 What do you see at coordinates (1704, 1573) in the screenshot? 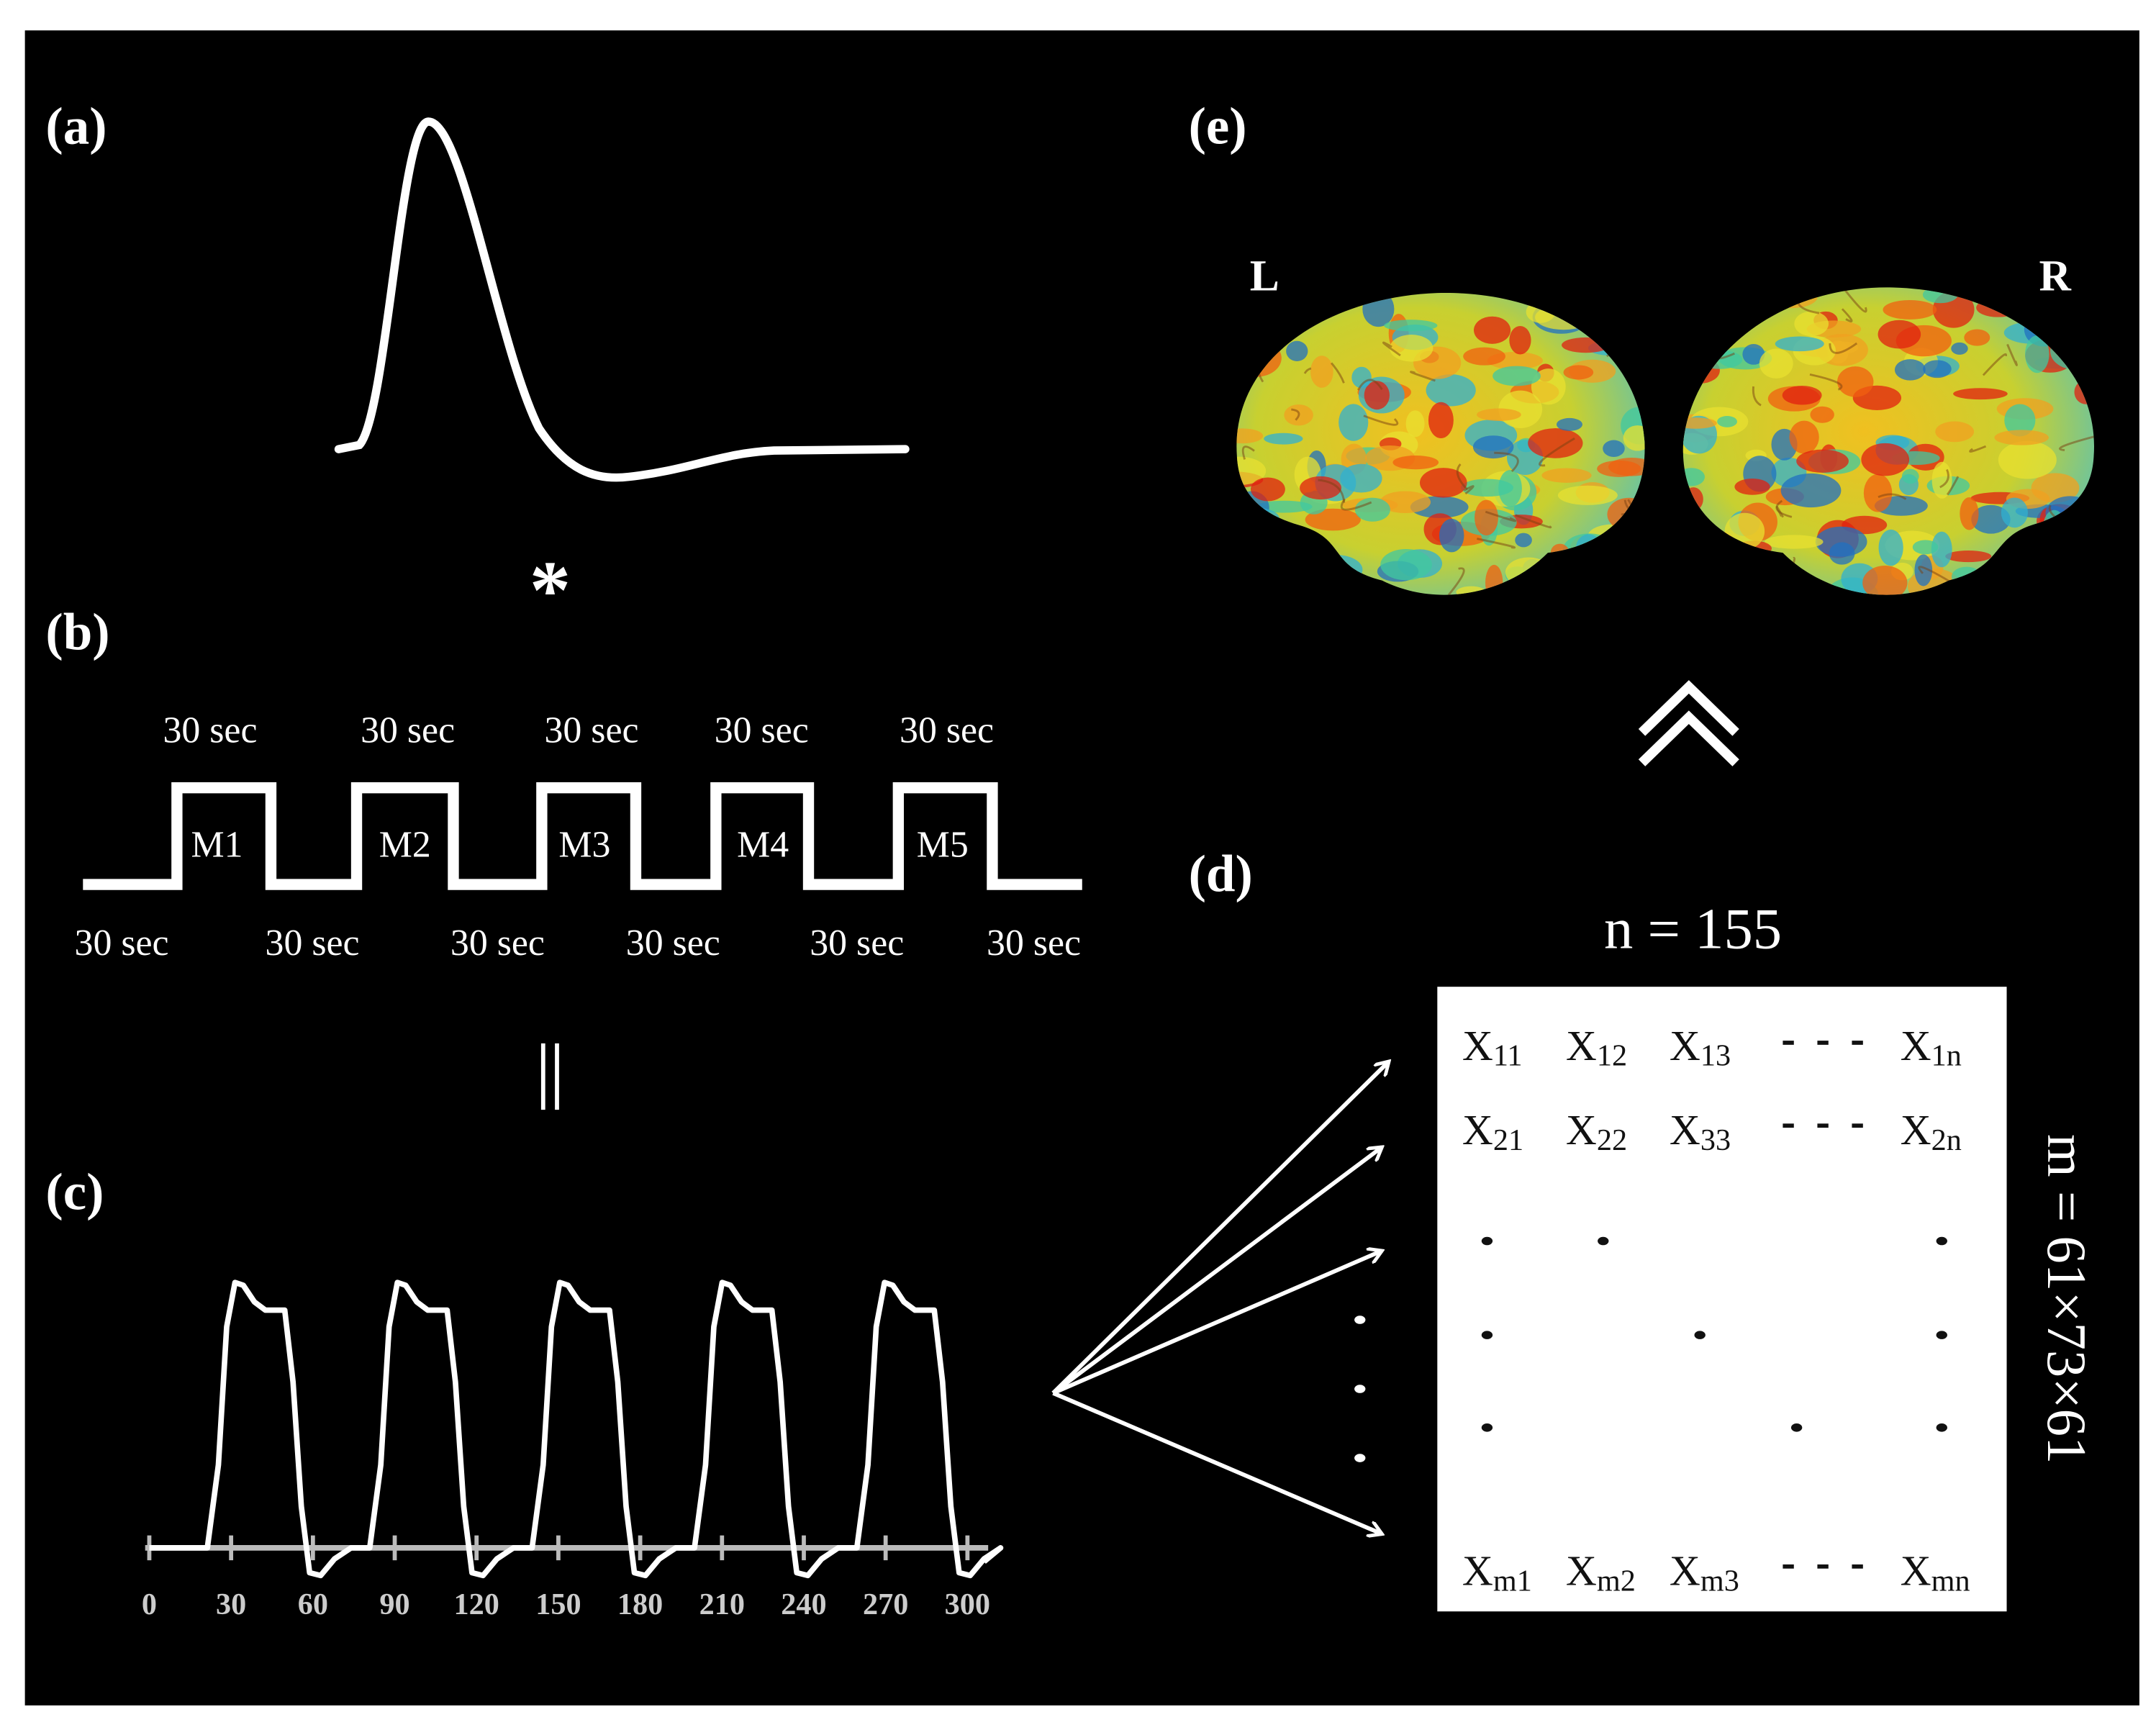
I see `matrix-entry: Xm3` at bounding box center [1704, 1573].